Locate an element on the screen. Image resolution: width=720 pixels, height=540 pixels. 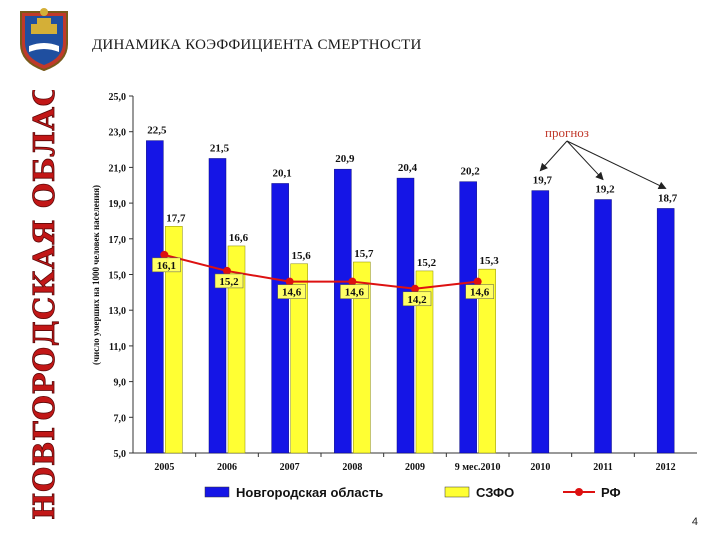
y-tick-label: 17,0 is located at coordinates (118, 240).